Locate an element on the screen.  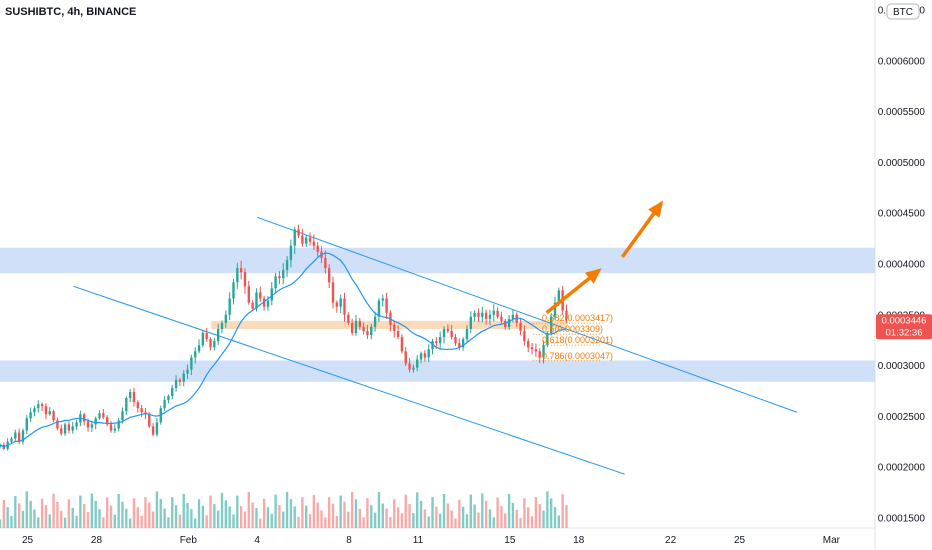
y-tick-label: 0.0006000 is located at coordinates (902, 61).